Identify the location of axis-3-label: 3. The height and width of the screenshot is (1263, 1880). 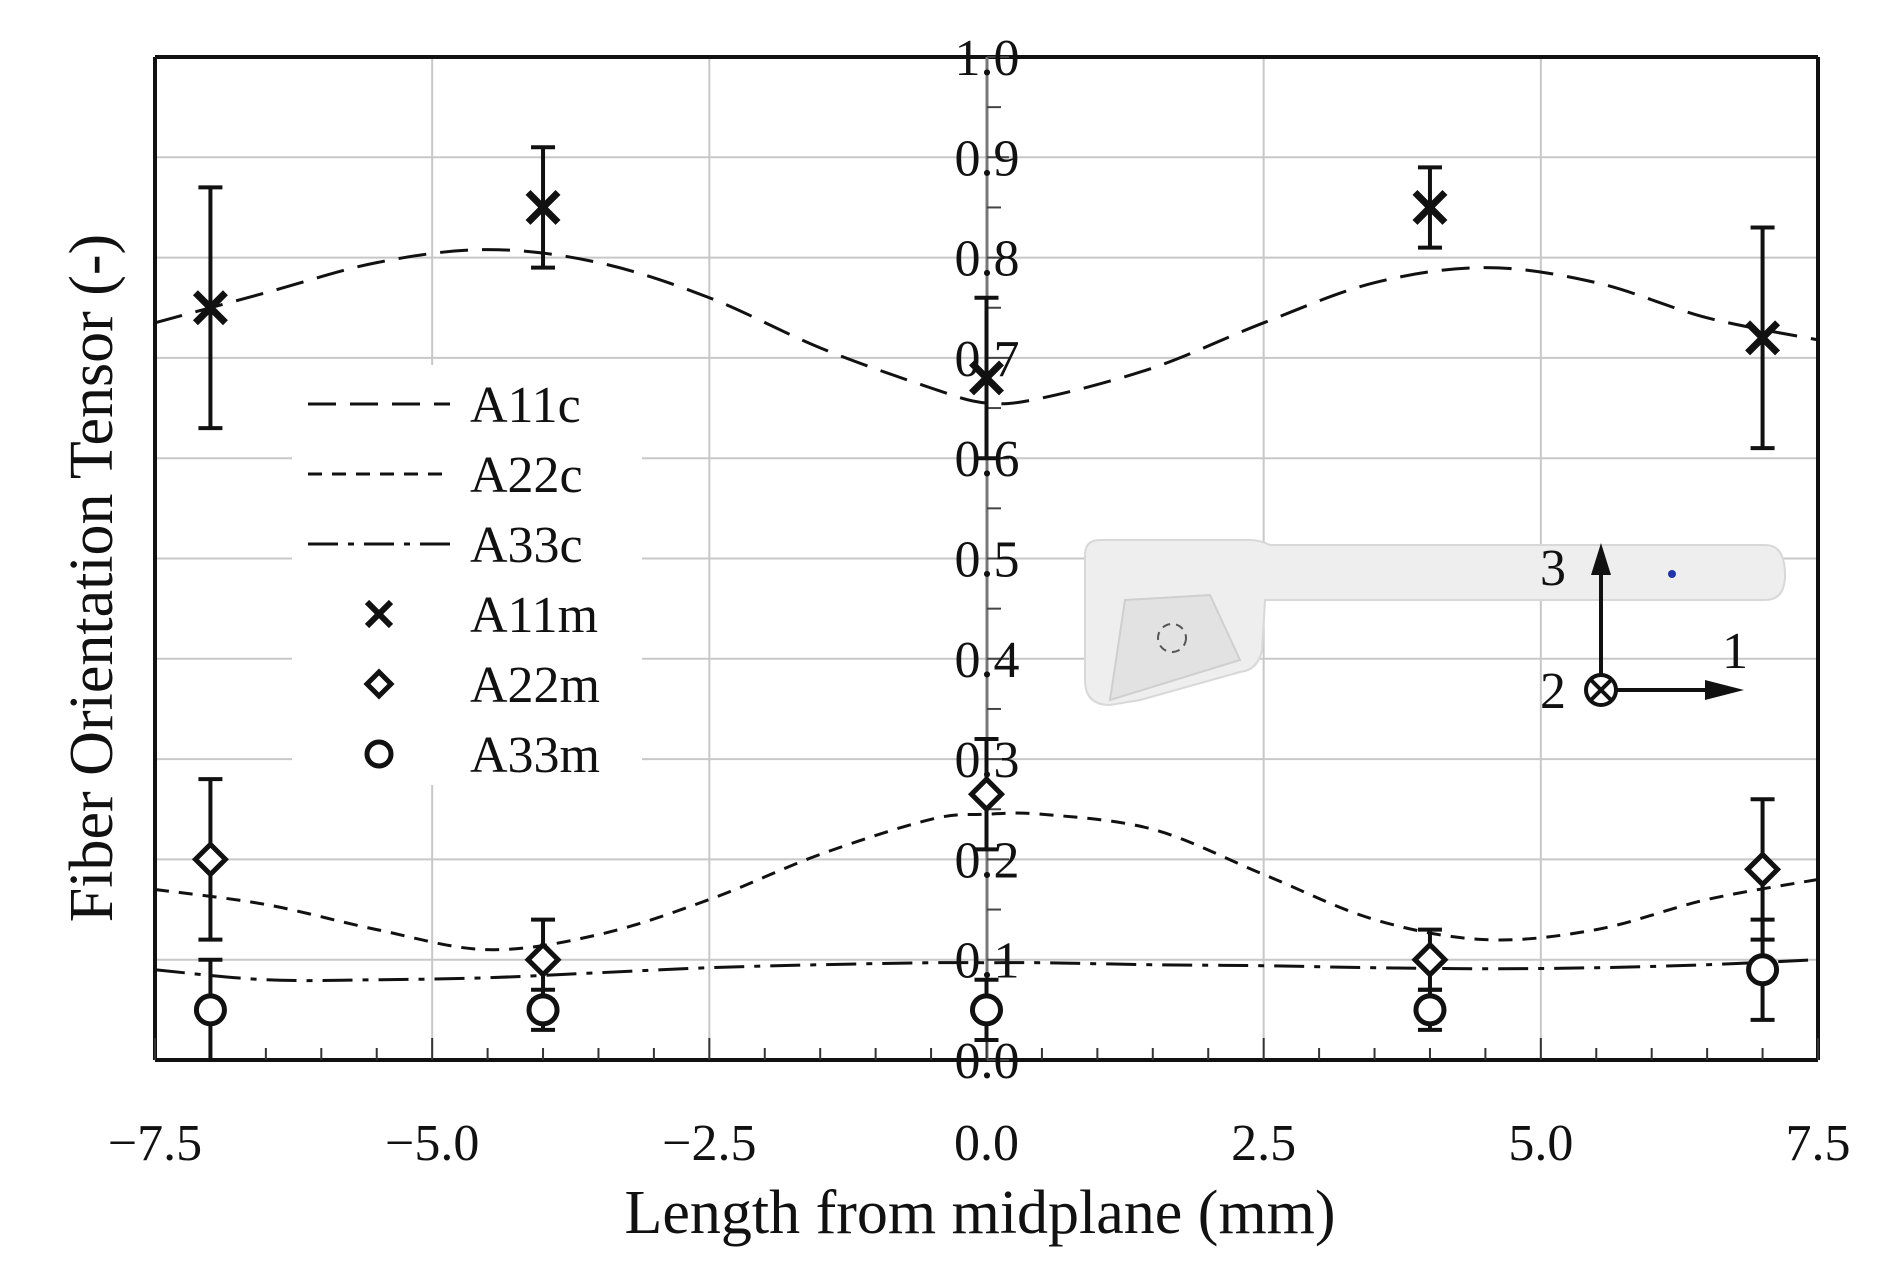
(1553, 568).